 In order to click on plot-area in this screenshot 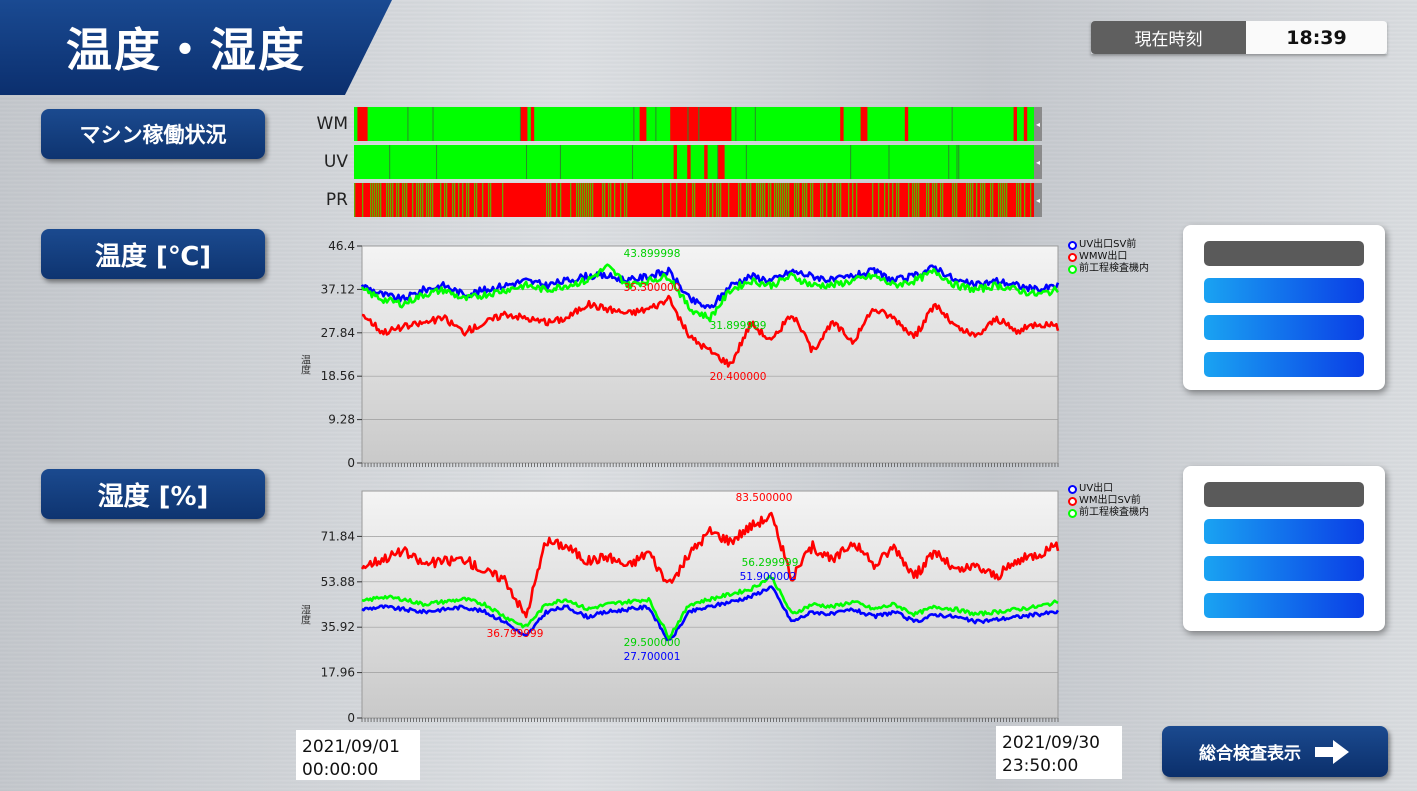, I will do `click(710, 604)`.